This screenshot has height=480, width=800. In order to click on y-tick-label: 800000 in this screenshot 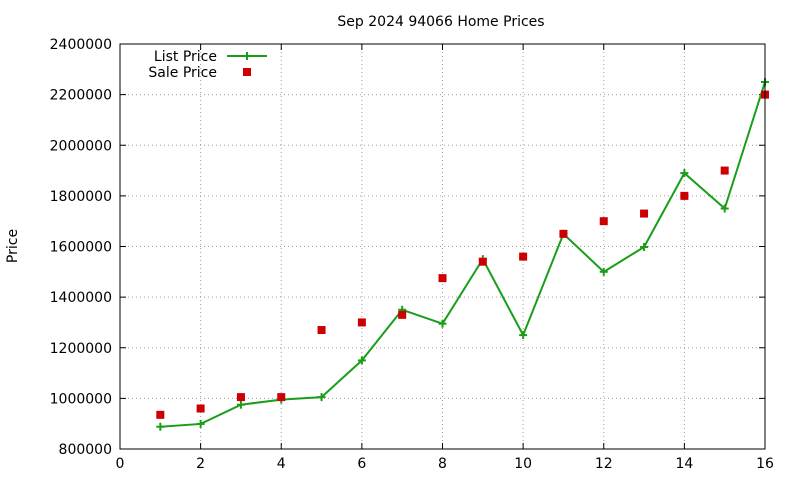, I will do `click(85, 450)`.